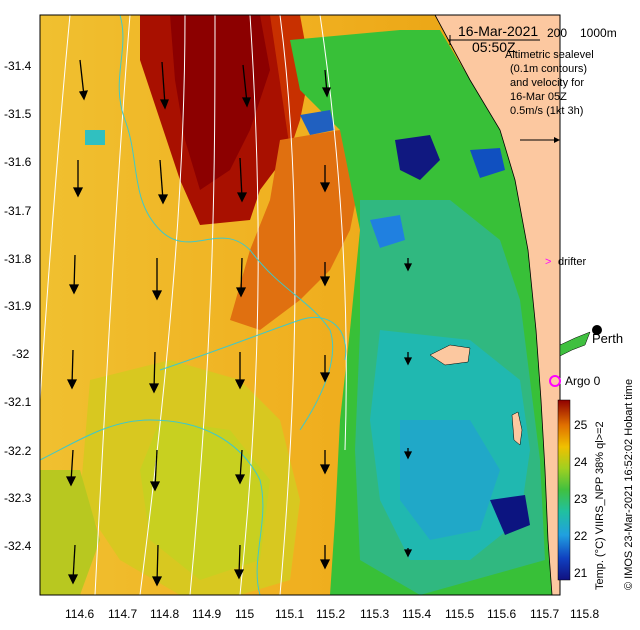 The image size is (640, 630). I want to click on lon-tick: 115.8, so click(584, 614).